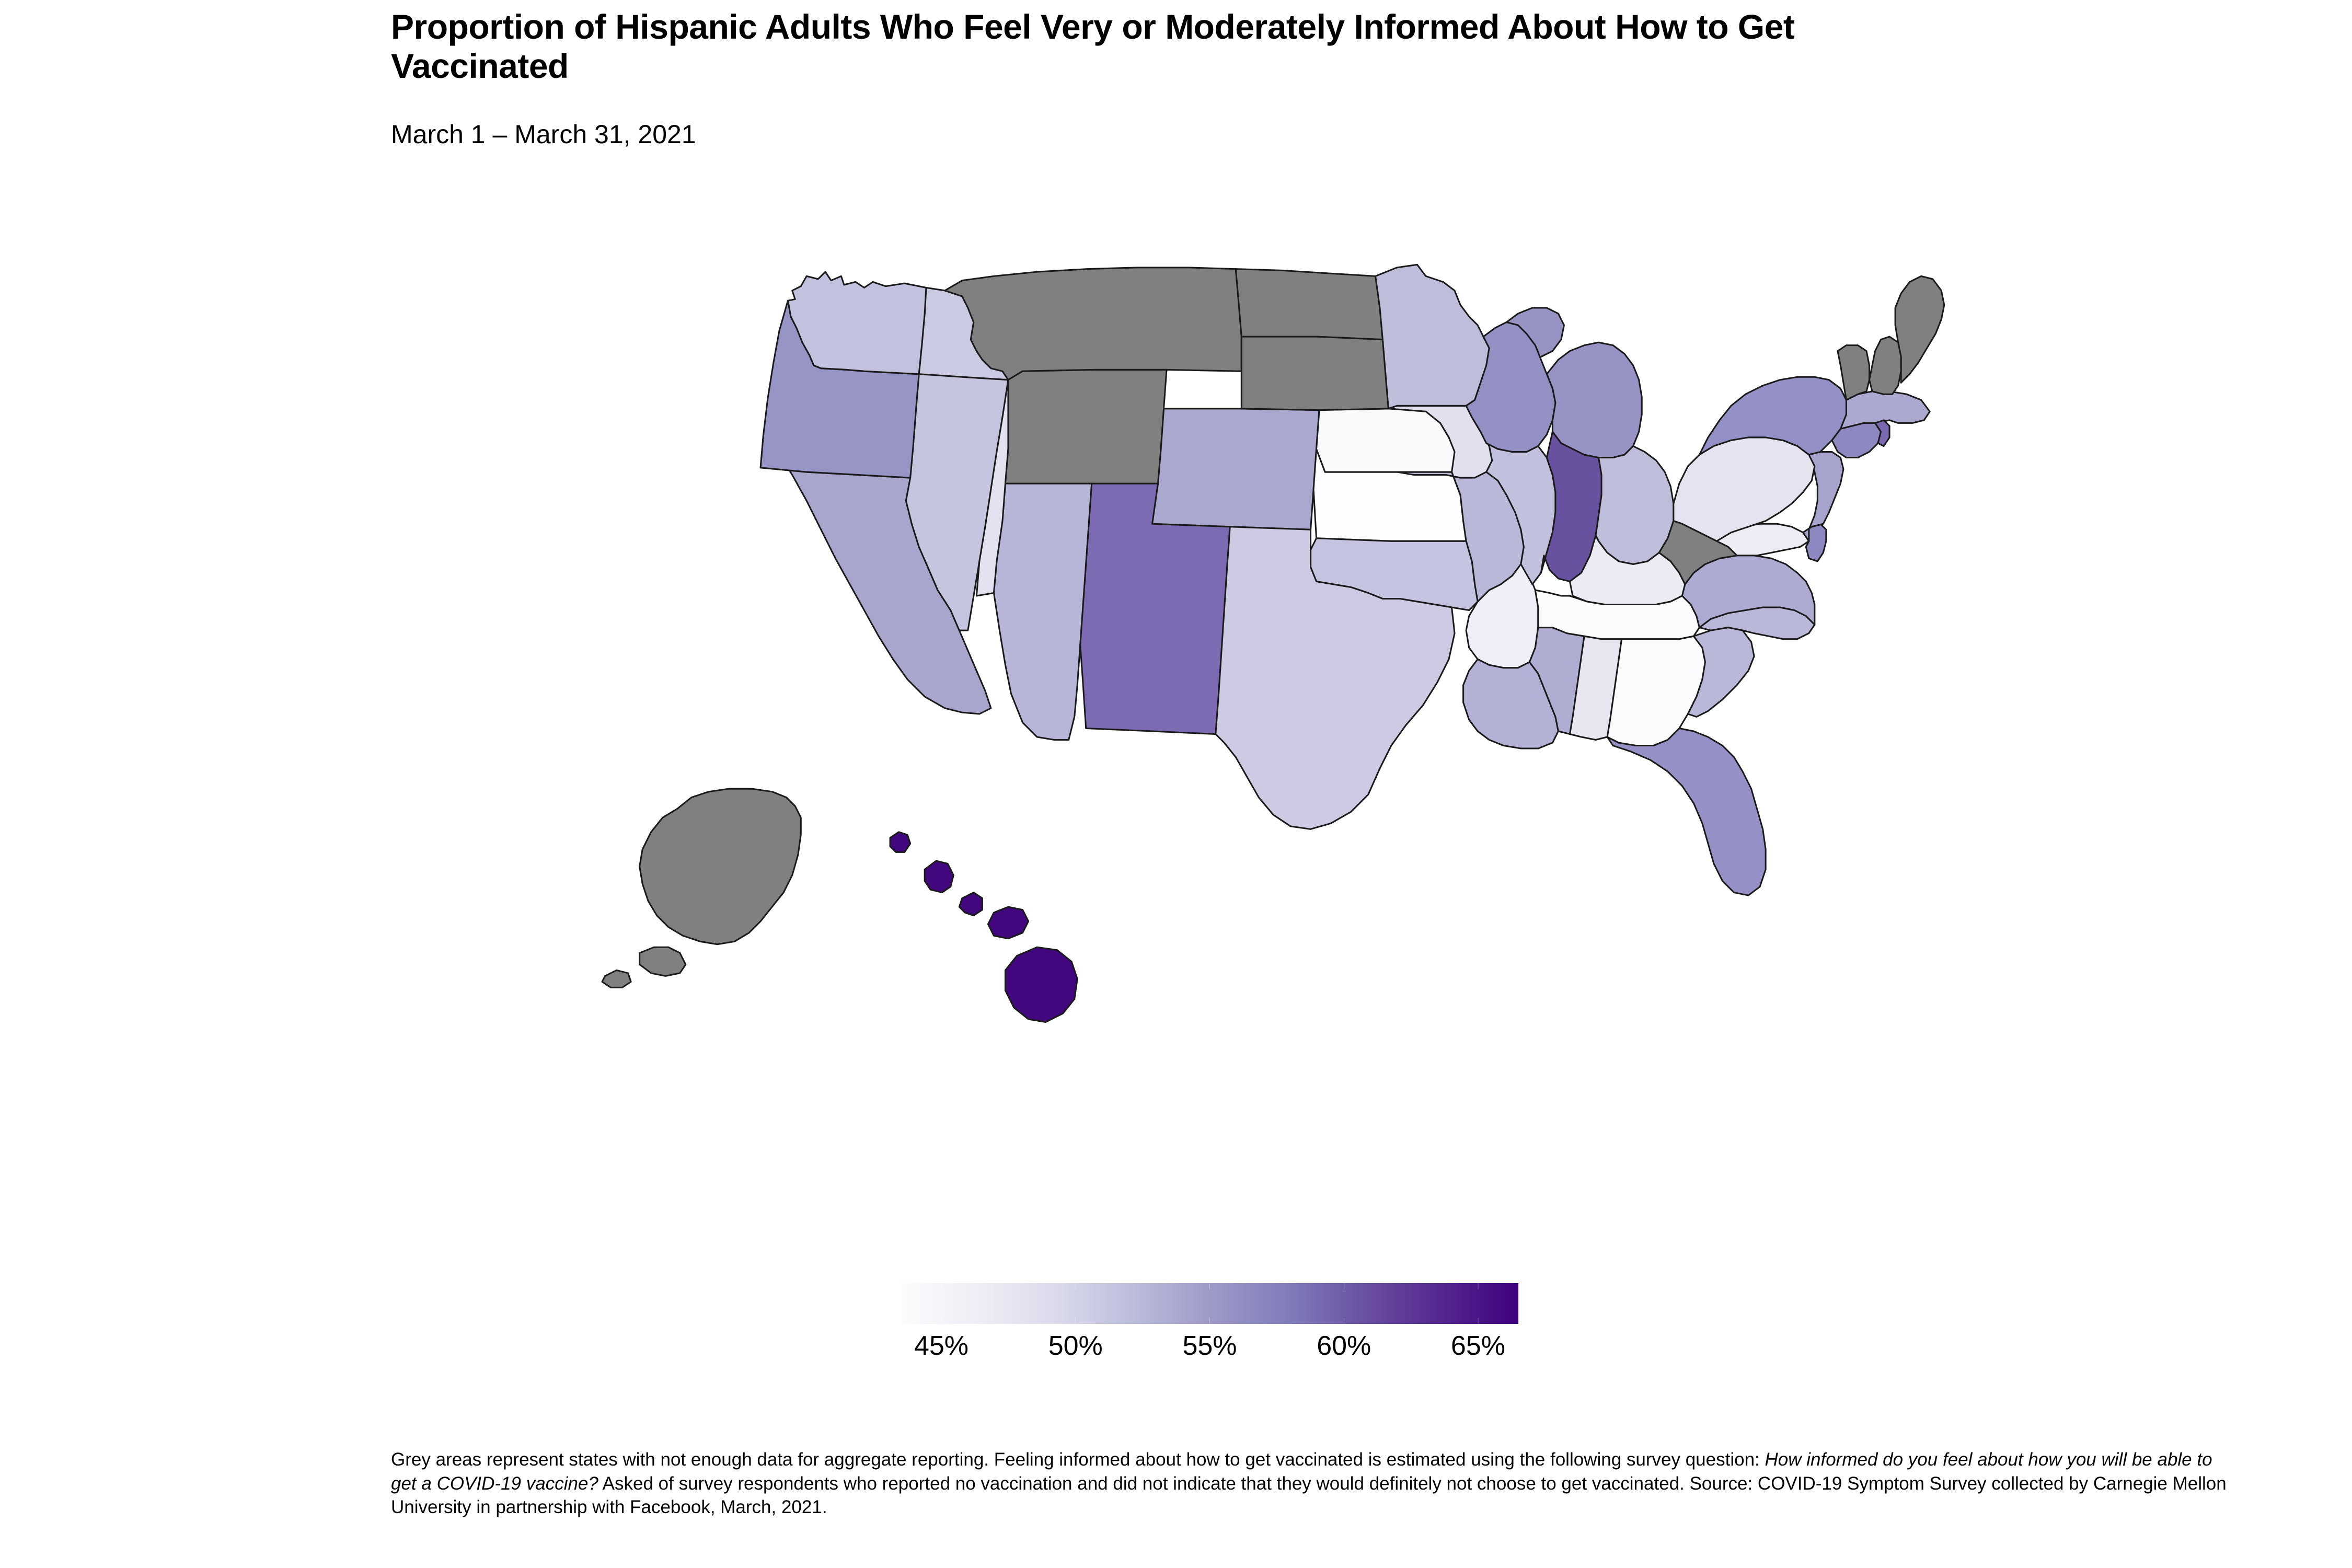 This screenshot has width=2352, height=1568. Describe the element at coordinates (1235, 469) in the screenshot. I see `state-co` at that location.